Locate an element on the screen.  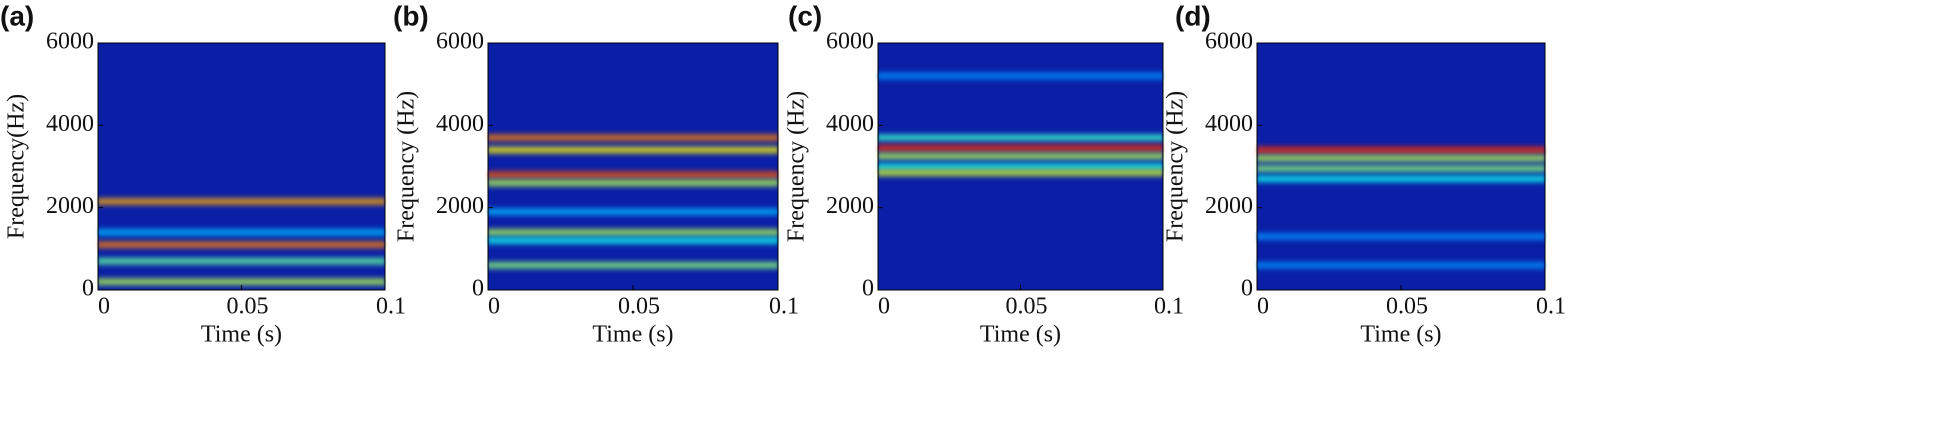
panel-label: (b) is located at coordinates (411, 15).